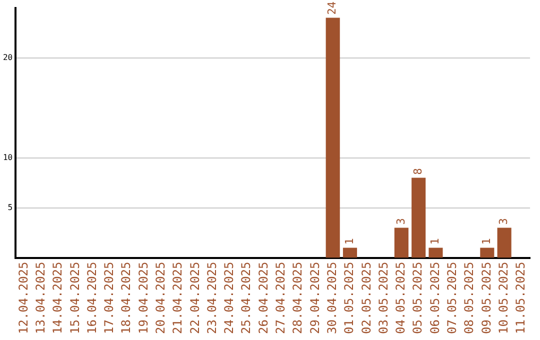  I want to click on x-tick-label: 01.05.2025, so click(349, 298).